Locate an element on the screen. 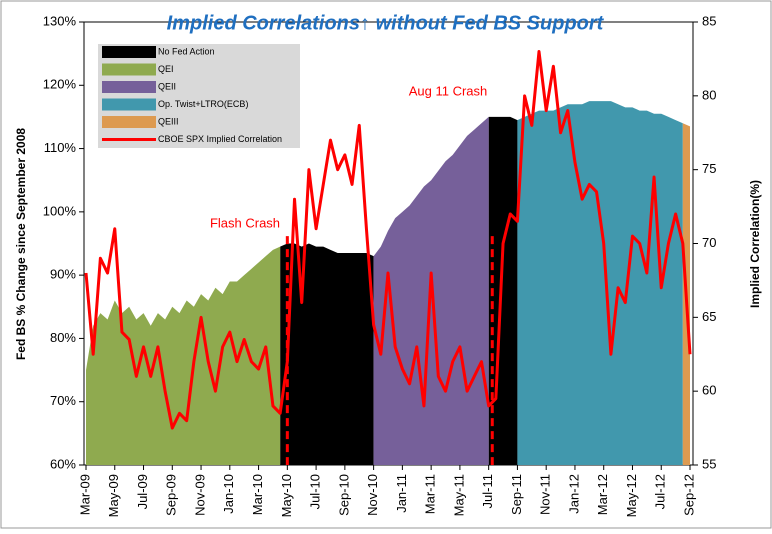  x-tick-label: May-12 is located at coordinates (631, 495).